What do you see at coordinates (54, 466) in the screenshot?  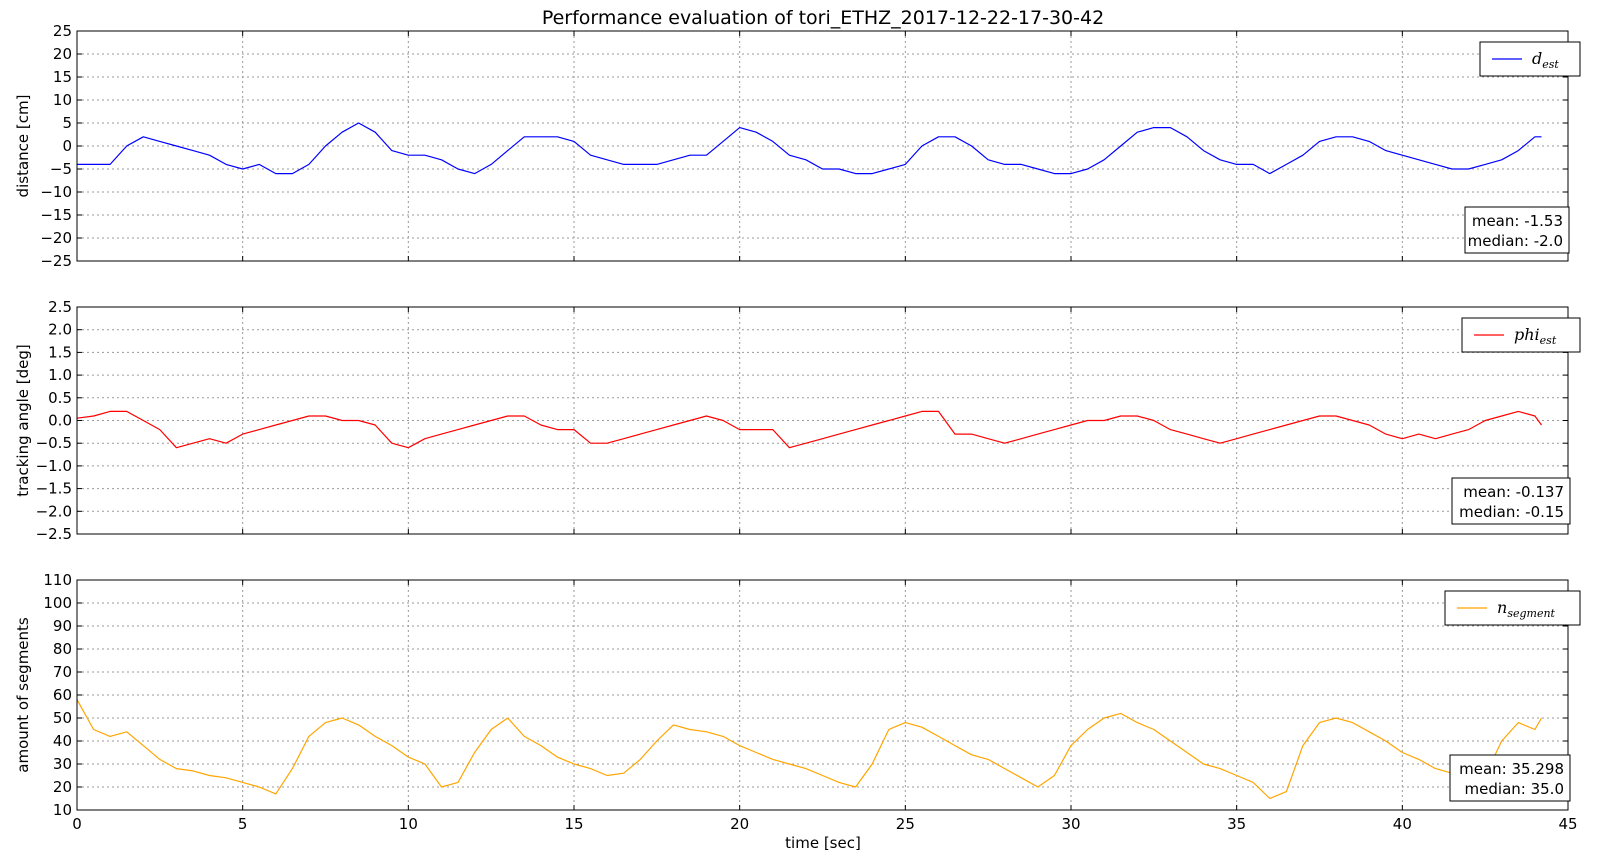 I see `y-tick-label: −1.0` at bounding box center [54, 466].